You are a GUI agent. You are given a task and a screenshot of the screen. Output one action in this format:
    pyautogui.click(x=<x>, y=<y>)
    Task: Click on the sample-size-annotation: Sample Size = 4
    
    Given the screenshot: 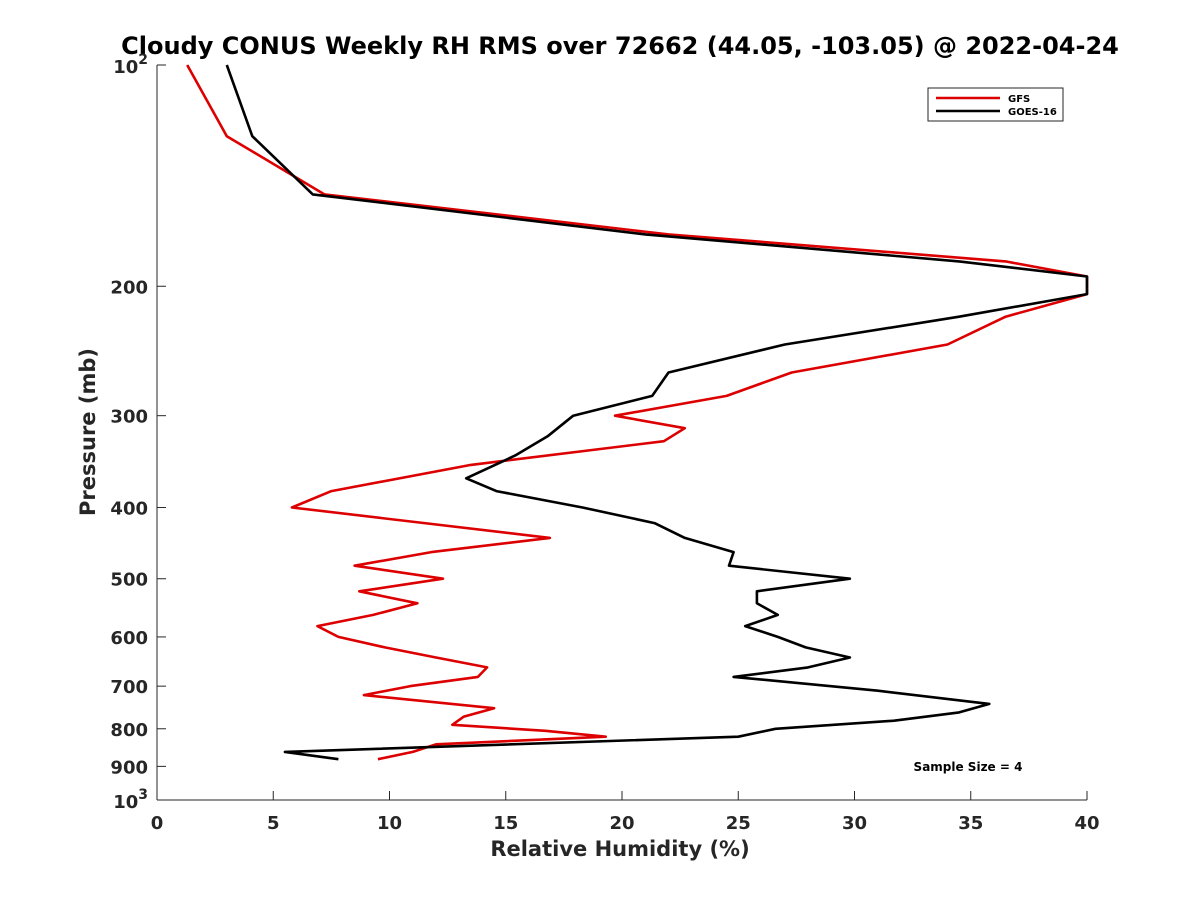 What is the action you would take?
    pyautogui.click(x=968, y=767)
    